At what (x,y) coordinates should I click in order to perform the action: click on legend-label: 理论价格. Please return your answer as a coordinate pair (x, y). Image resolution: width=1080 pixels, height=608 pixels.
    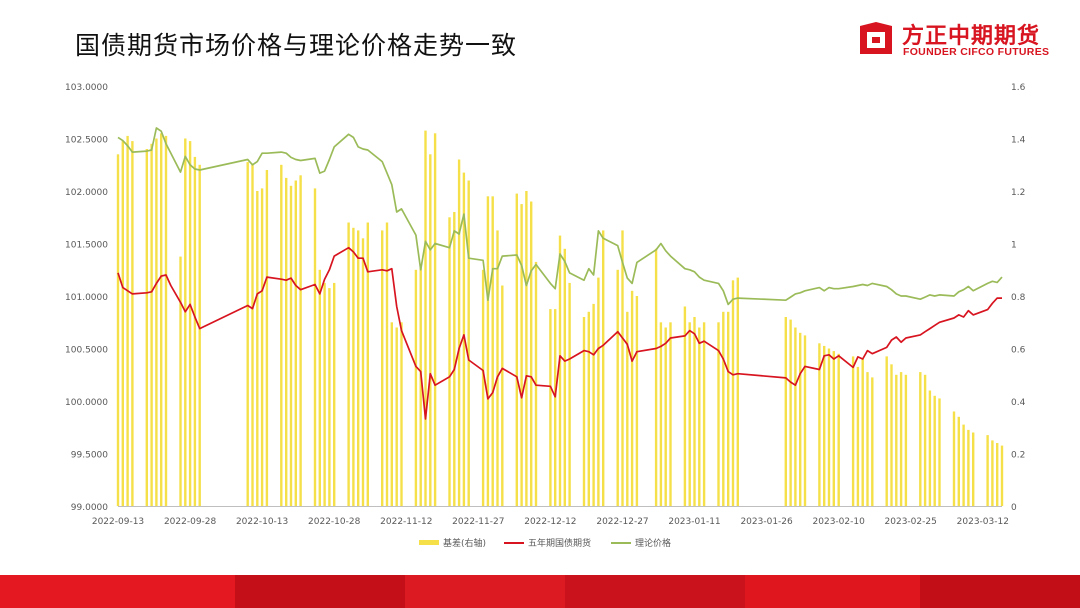
    Looking at the image, I should click on (653, 543).